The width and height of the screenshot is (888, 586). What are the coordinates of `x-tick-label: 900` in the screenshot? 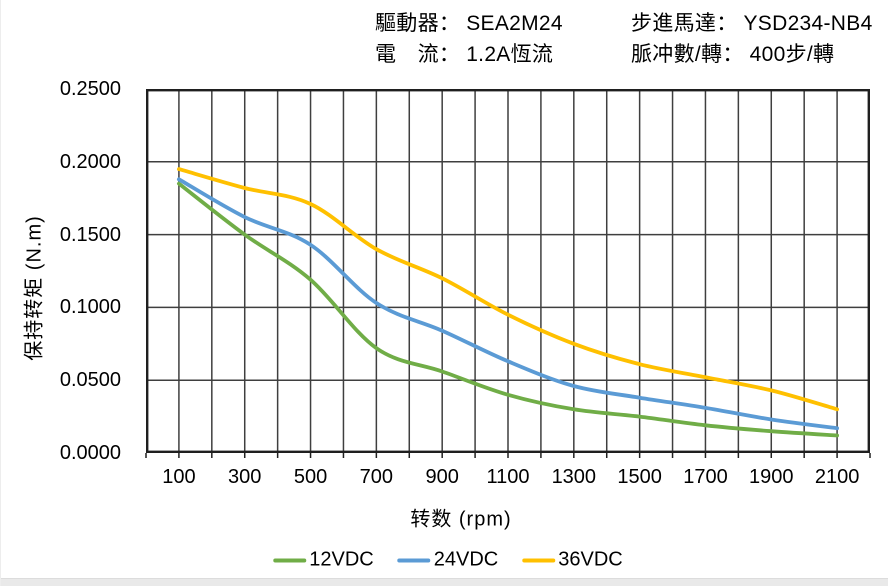 It's located at (442, 477).